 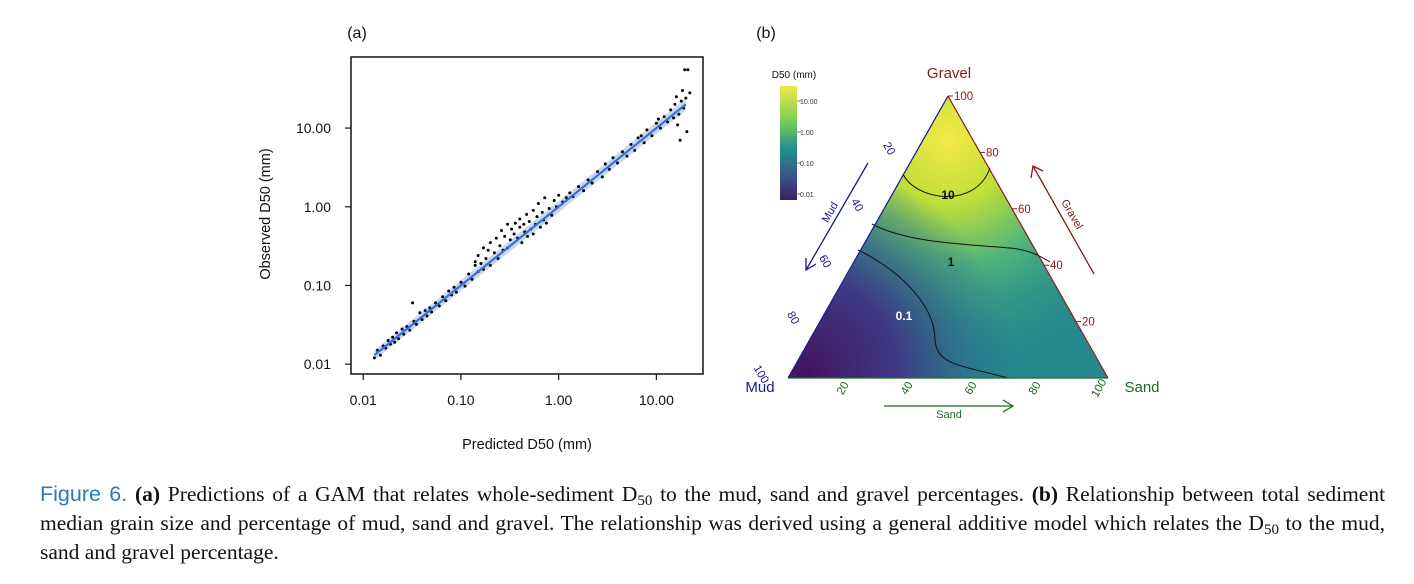 I want to click on ternary-heatmap, so click(x=948, y=237).